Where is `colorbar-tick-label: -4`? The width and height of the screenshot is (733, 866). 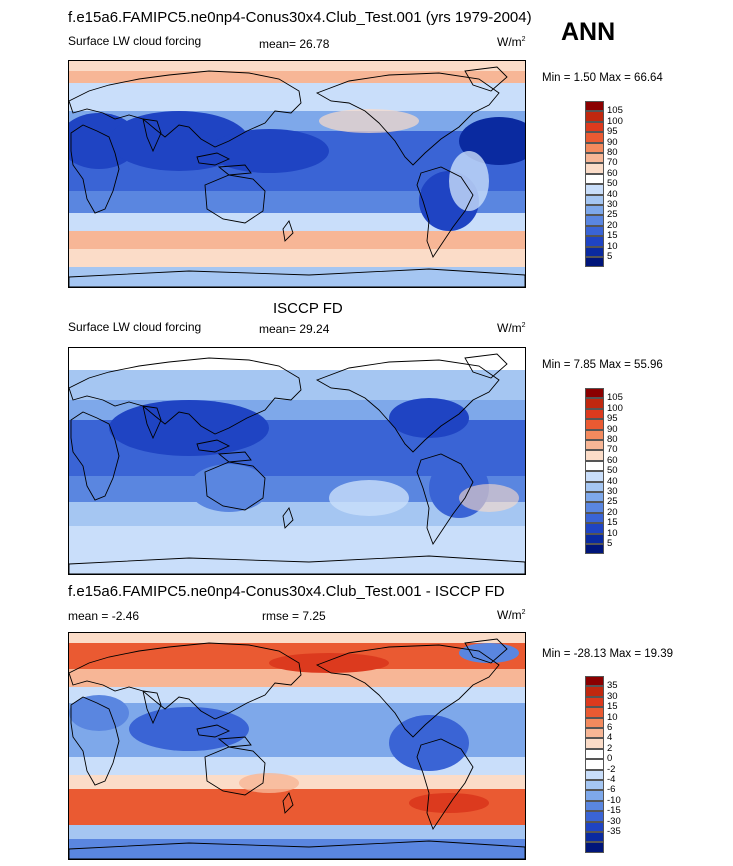
colorbar-tick-label: -4 is located at coordinates (611, 779).